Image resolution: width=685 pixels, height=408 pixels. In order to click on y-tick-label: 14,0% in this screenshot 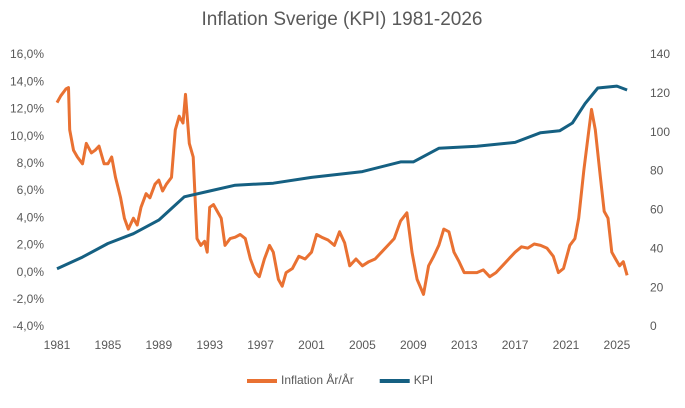, I will do `click(27, 81)`.